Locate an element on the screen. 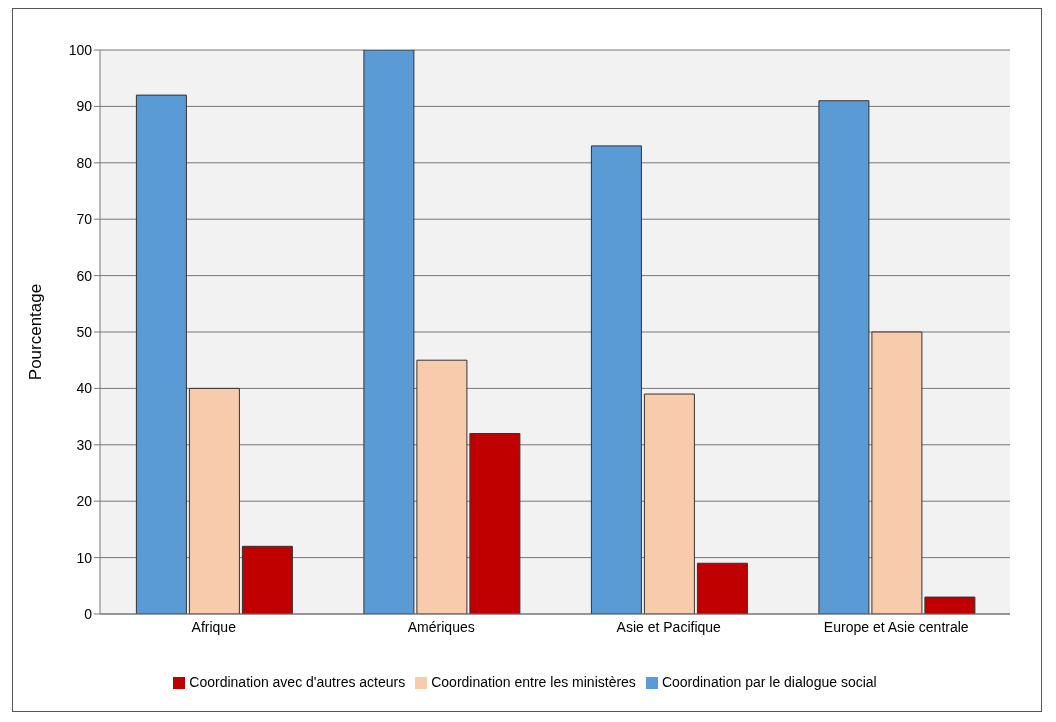  y-tick-label: 90 is located at coordinates (84, 106).